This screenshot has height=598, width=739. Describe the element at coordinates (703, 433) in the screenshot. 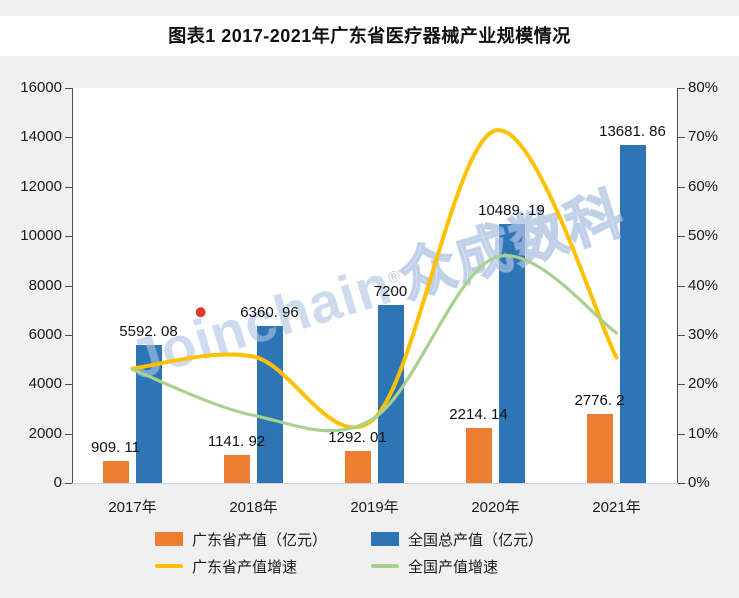

I see `y-axis-label-right: 10%` at that location.